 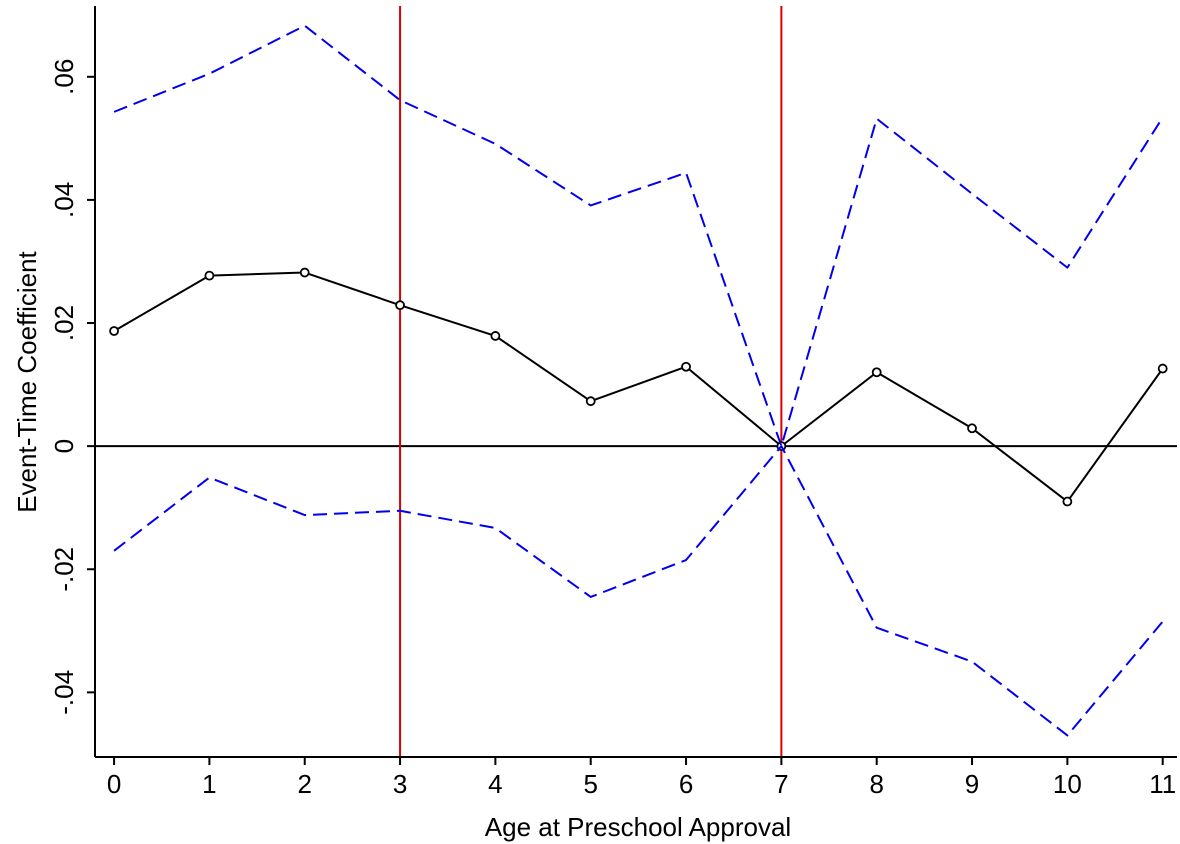 I want to click on x-axis-ticks: 0 1 2 3 4 5 6 7 8 9 10 11, so click(x=641, y=778).